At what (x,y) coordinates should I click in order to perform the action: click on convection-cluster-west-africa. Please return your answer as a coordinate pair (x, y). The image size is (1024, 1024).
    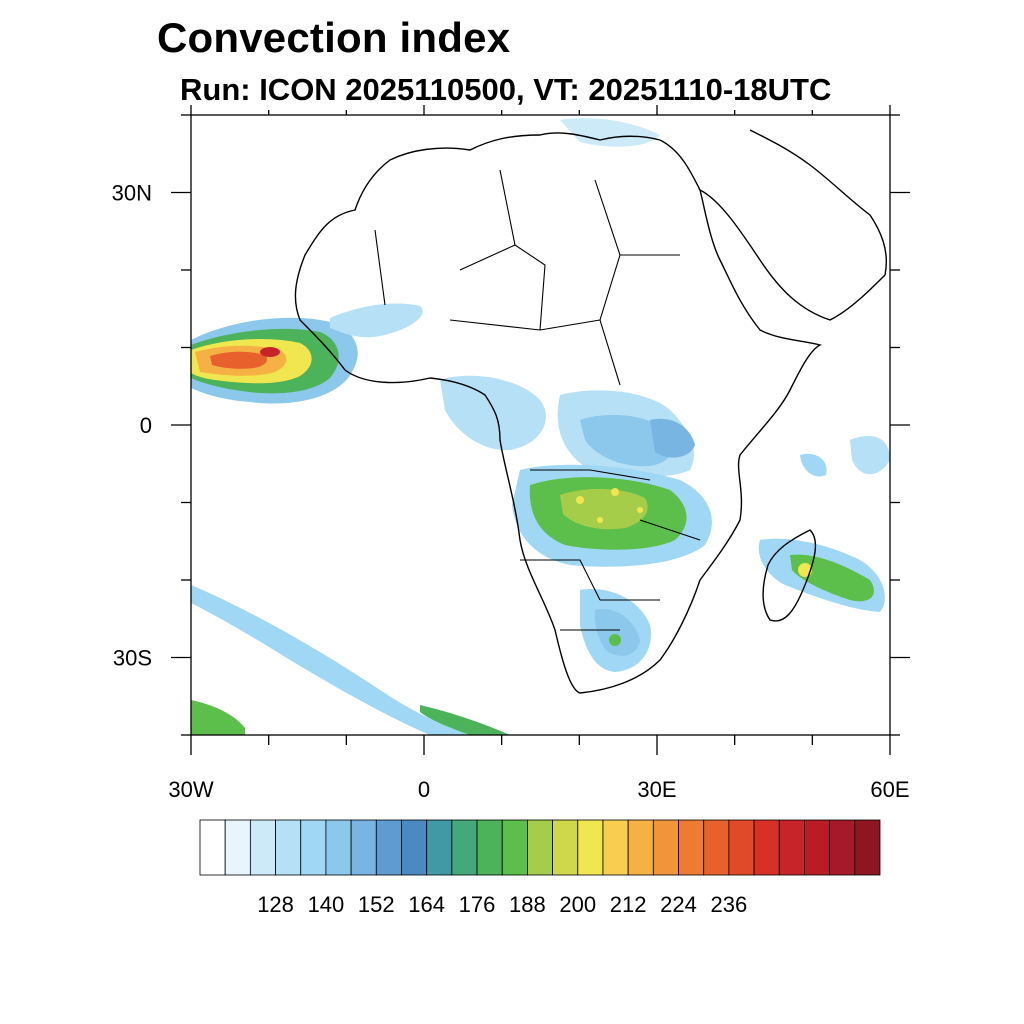
    Looking at the image, I should click on (307, 353).